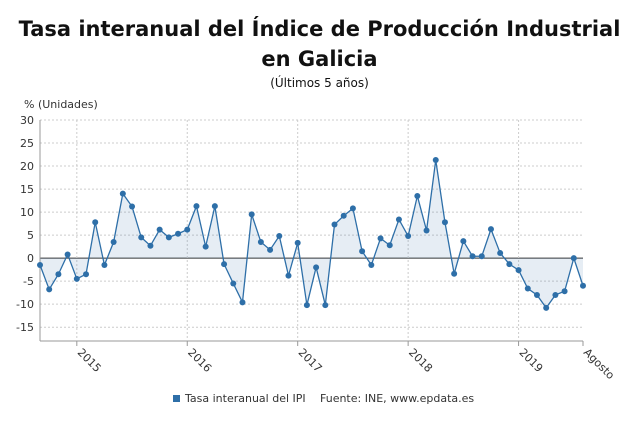 The width and height of the screenshot is (639, 431). I want to click on y-tick-label: 30, so click(27, 120).